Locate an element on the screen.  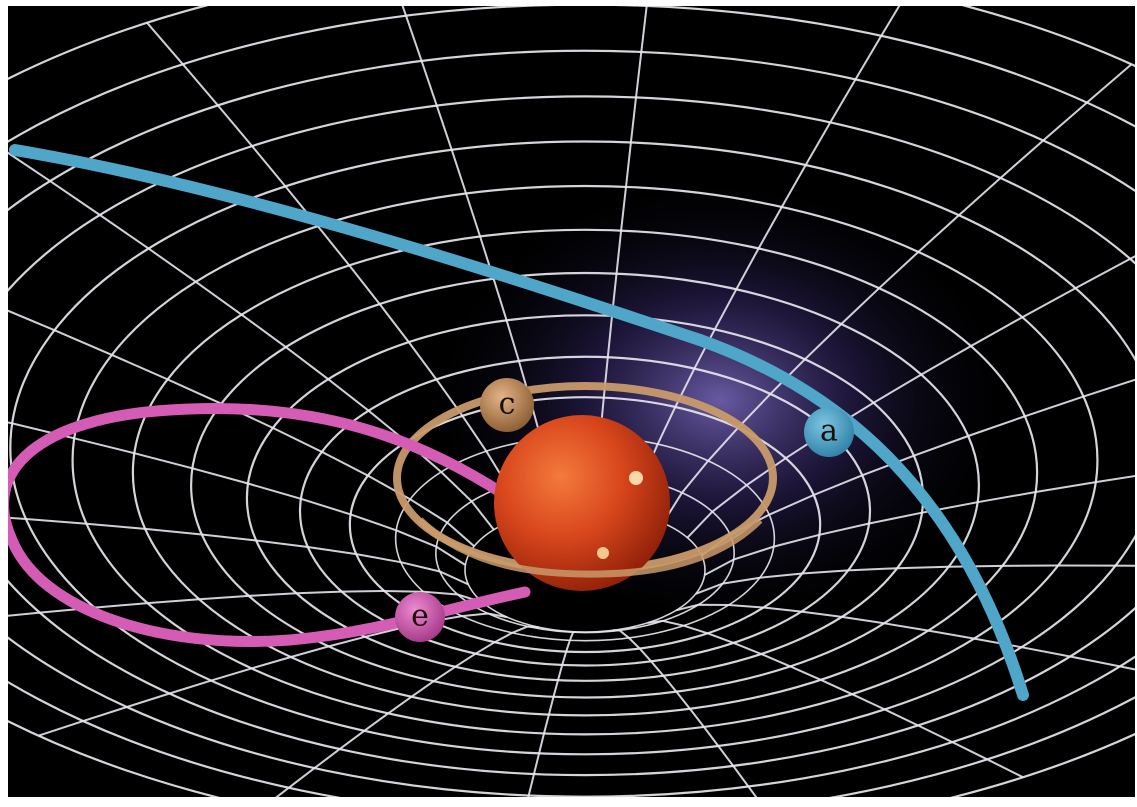
marker-c-label: c is located at coordinates (507, 404).